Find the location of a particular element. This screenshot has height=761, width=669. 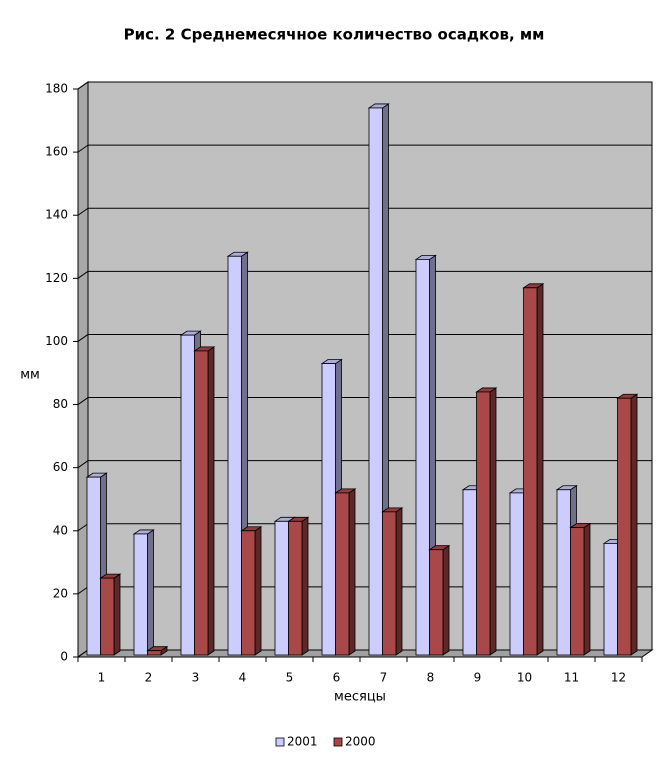

y-tick-label: 20 is located at coordinates (60, 593).